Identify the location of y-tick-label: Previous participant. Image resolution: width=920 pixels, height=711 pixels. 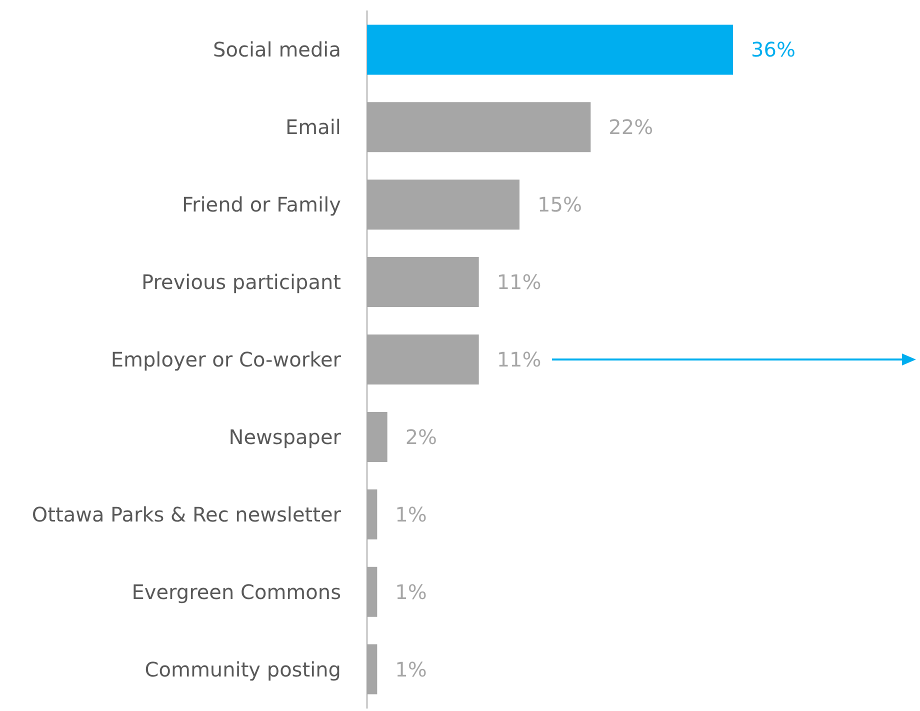
(242, 282).